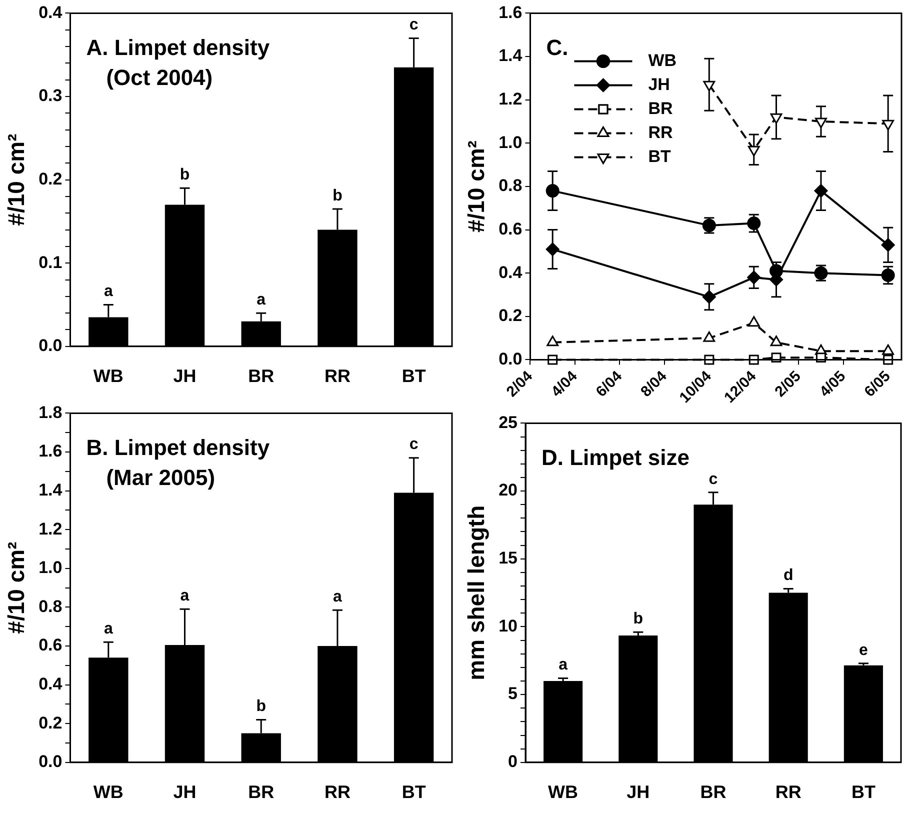  What do you see at coordinates (513, 694) in the screenshot?
I see `y-tick-label: 5` at bounding box center [513, 694].